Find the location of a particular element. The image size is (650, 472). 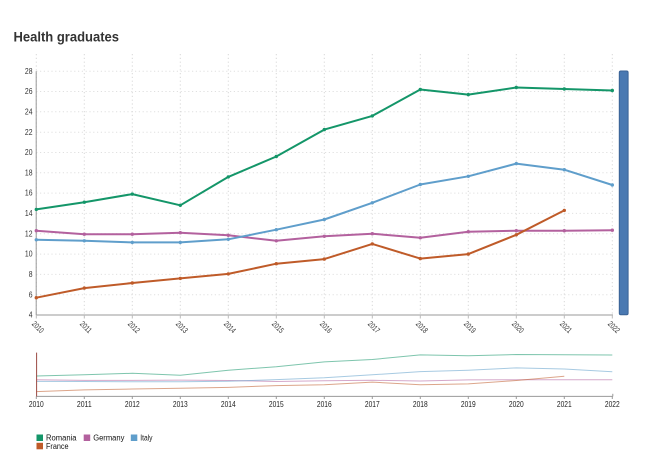

svg-text: 10 is located at coordinates (29, 254).